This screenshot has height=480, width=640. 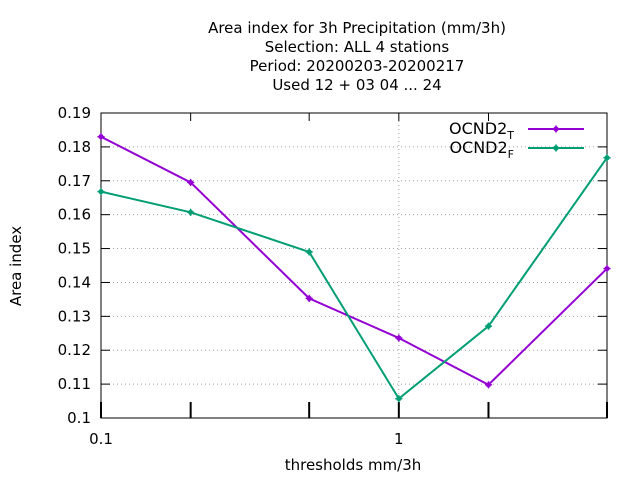 I want to click on y-tick-label: 0.13, so click(x=74, y=316).